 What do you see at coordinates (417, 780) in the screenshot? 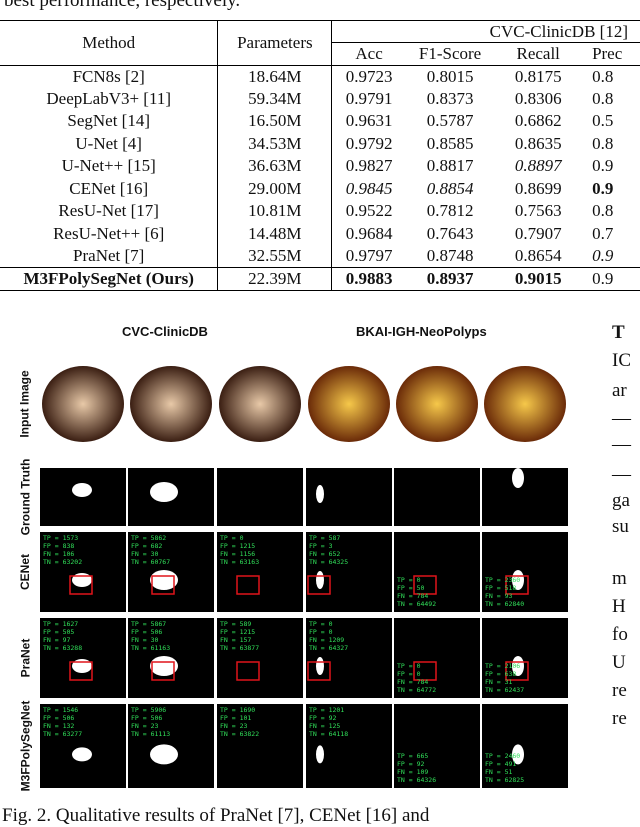
I see `stat-line: TN = 64326` at bounding box center [417, 780].